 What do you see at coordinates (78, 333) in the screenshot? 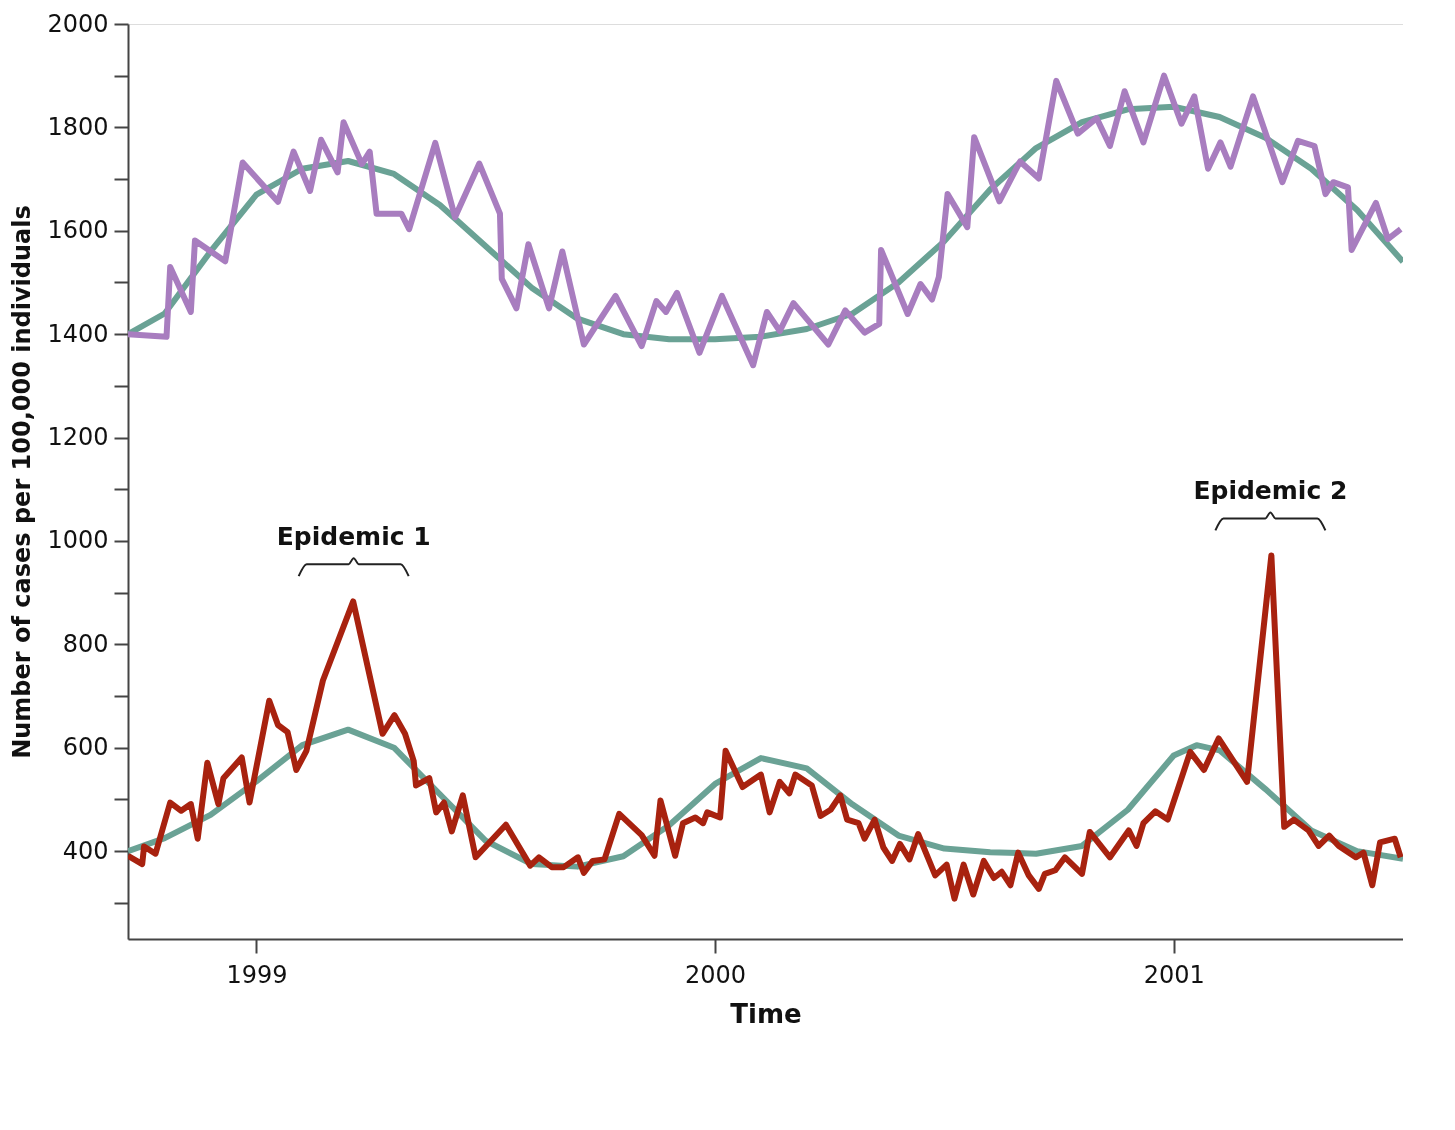
I see `y-tick-label: 1400` at bounding box center [78, 333].